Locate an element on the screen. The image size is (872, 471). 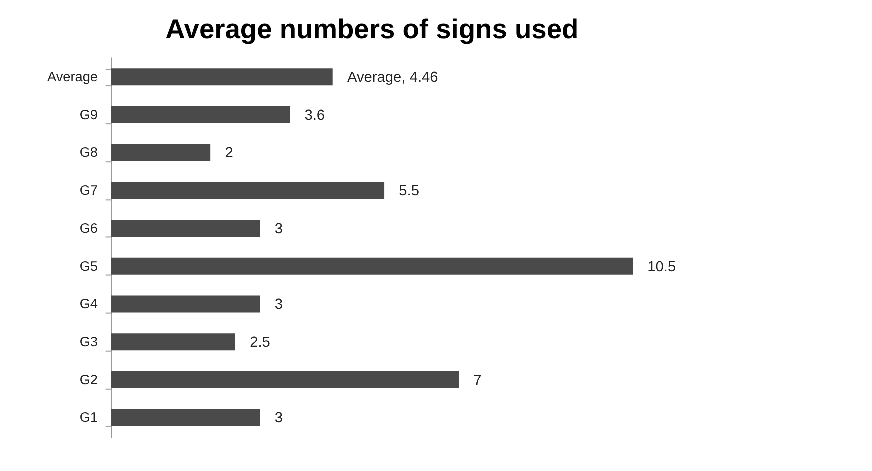
y-tick-label: G6 is located at coordinates (89, 228).